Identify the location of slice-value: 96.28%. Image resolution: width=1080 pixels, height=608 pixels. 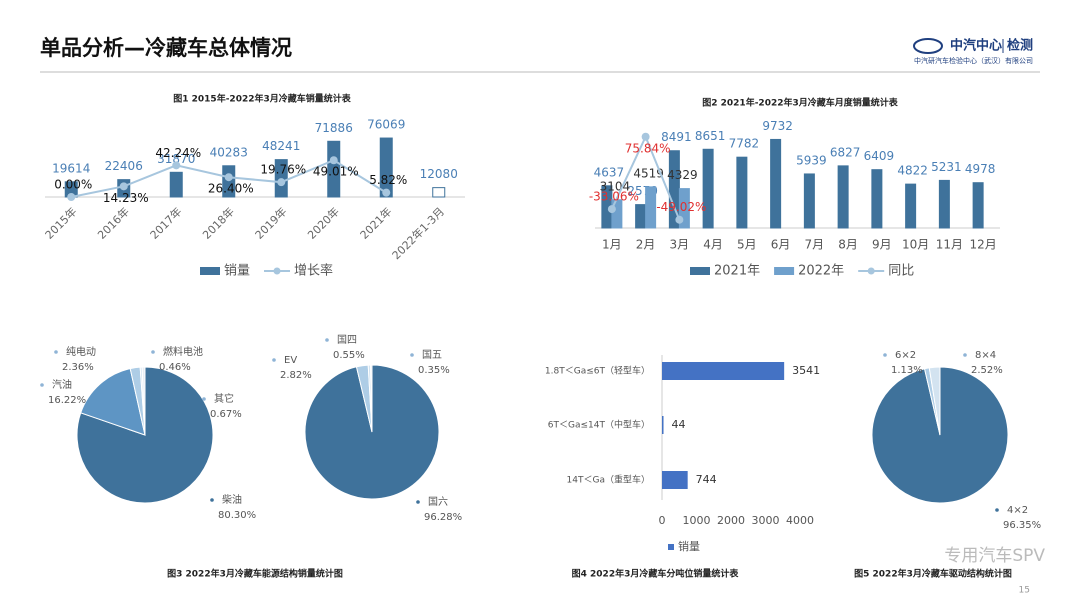
(443, 517).